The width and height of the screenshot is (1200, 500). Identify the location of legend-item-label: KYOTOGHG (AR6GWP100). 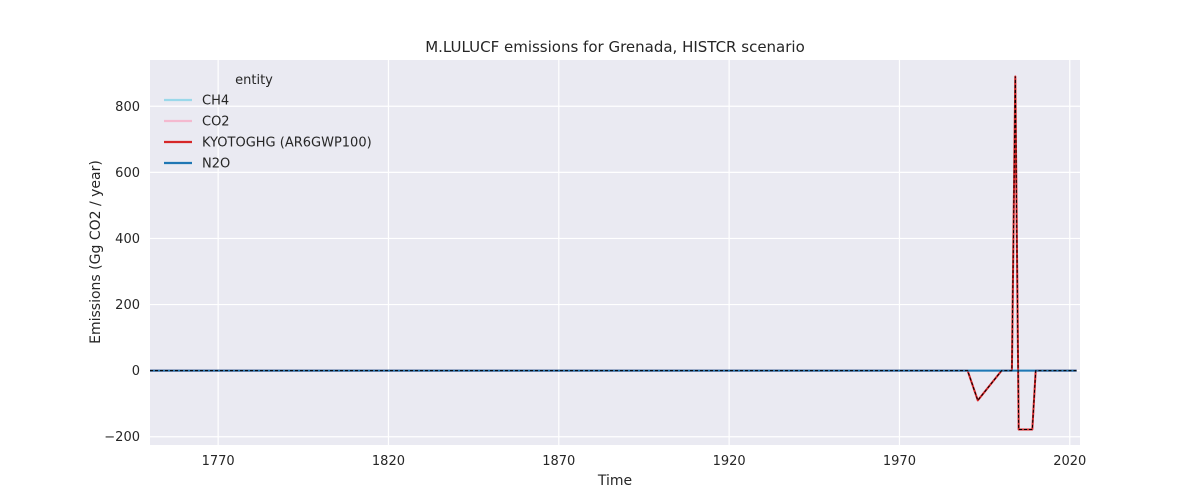
(287, 143).